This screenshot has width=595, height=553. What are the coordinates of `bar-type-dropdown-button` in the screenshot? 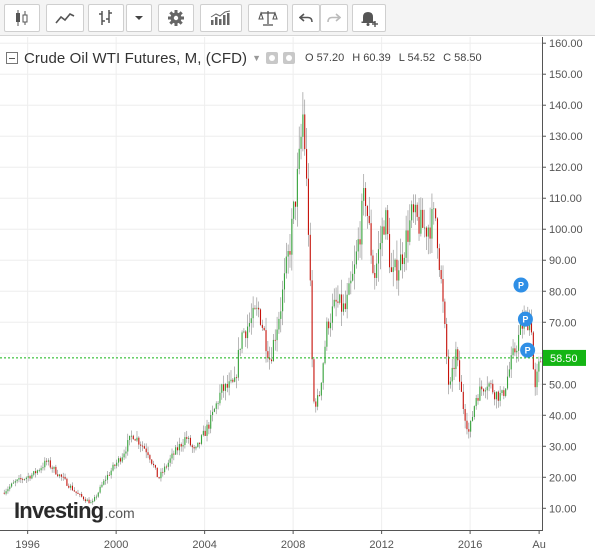 It's located at (139, 18).